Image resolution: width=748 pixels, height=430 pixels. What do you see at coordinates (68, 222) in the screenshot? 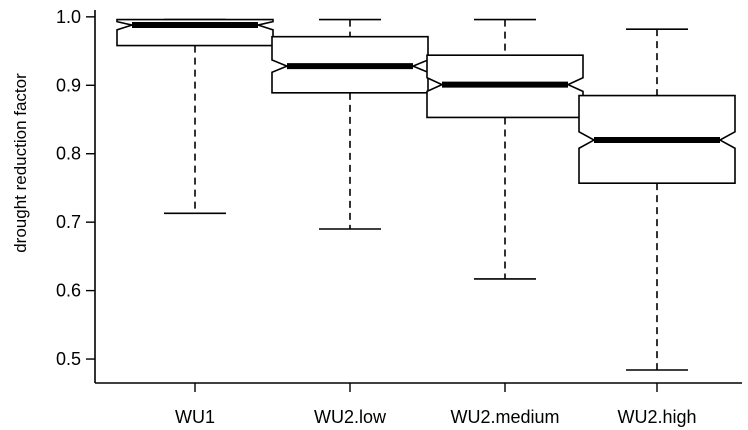
I see `y-tick-label: 0.7` at bounding box center [68, 222].